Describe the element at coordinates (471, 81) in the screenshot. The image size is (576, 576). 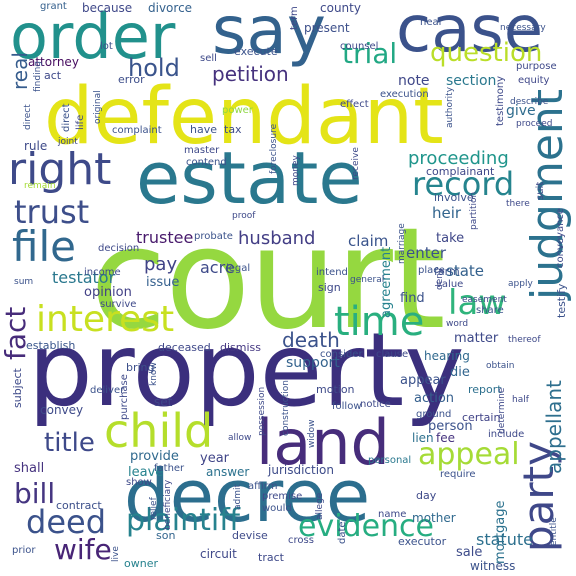
I see `word-section: section` at that location.